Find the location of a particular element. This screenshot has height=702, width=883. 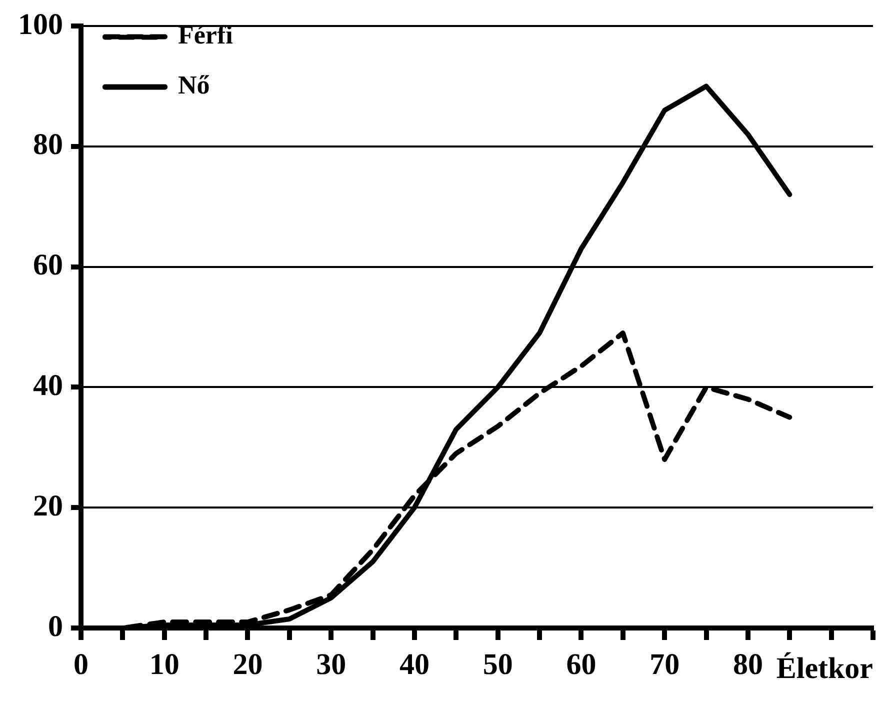

x-tick-label: 40 is located at coordinates (414, 664).